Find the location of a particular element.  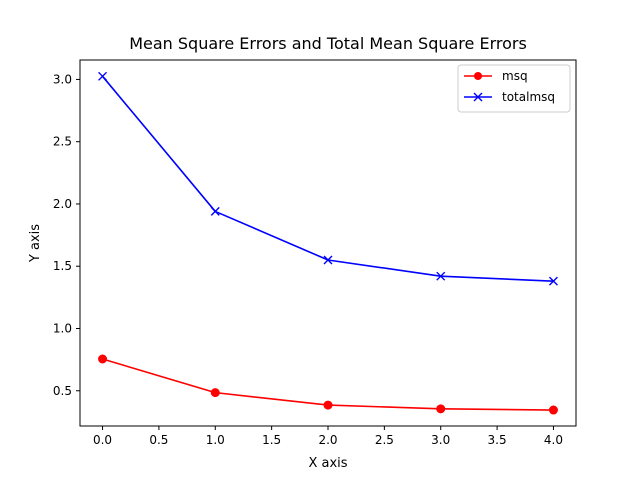

x-tick-label: 0.5 is located at coordinates (158, 440).